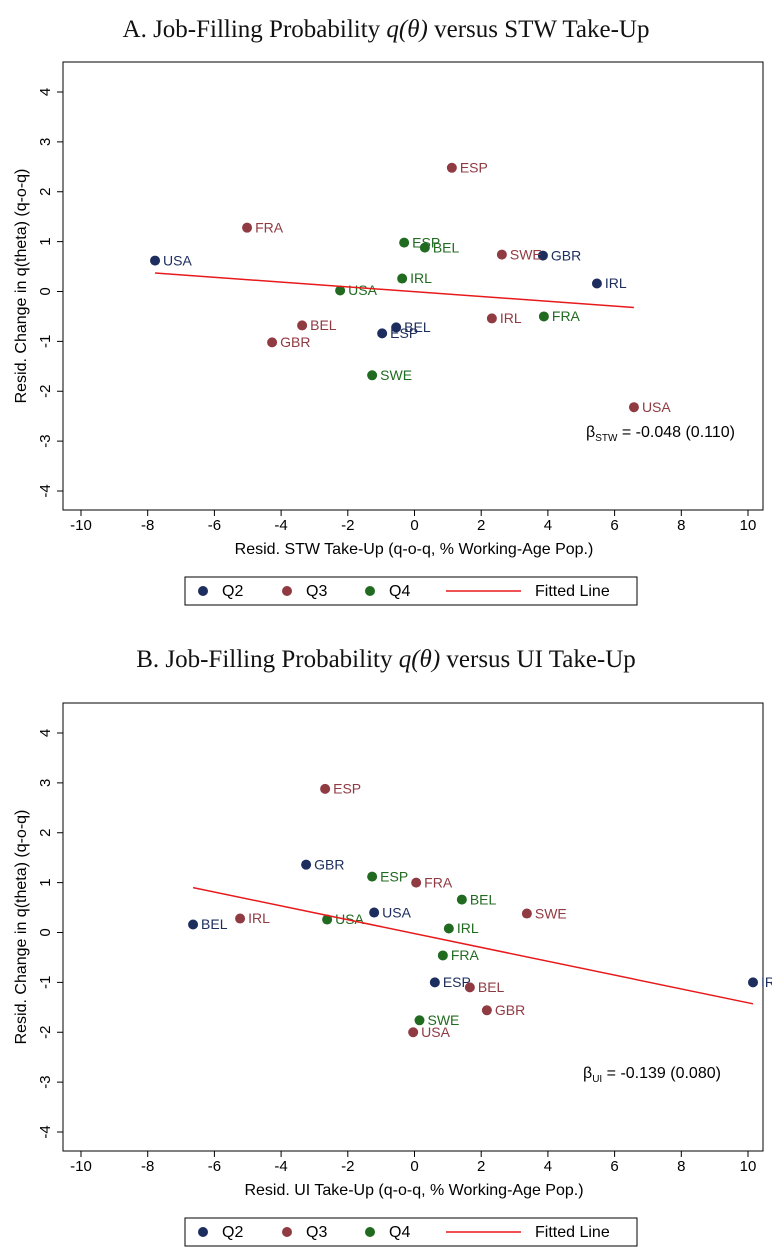 This screenshot has width=772, height=1249. Describe the element at coordinates (748, 525) in the screenshot. I see `x-tick-label: 10` at that location.